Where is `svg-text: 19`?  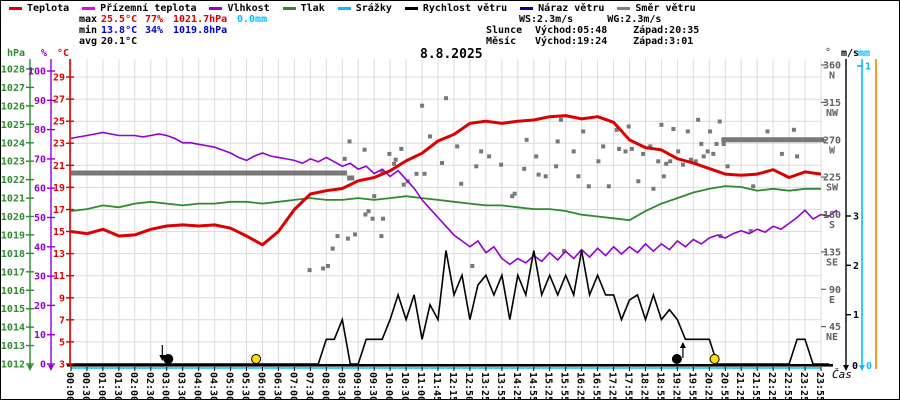
svg-text: 19 is located at coordinates (59, 188).